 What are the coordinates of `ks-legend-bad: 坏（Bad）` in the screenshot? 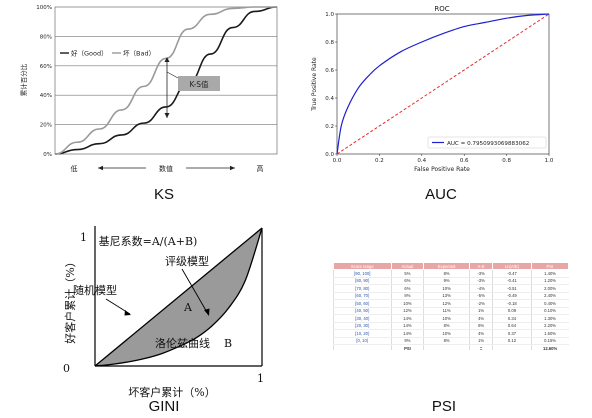 It's located at (139, 54).